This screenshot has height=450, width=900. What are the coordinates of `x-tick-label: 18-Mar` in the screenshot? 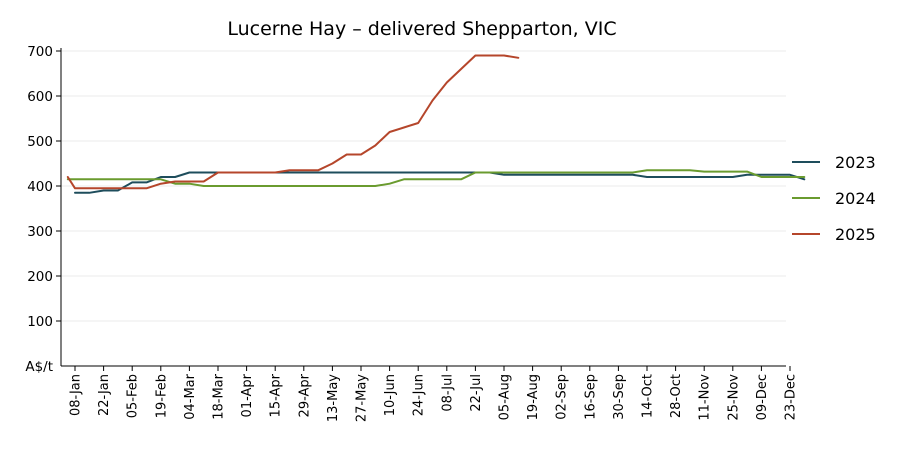 It's located at (219, 396).